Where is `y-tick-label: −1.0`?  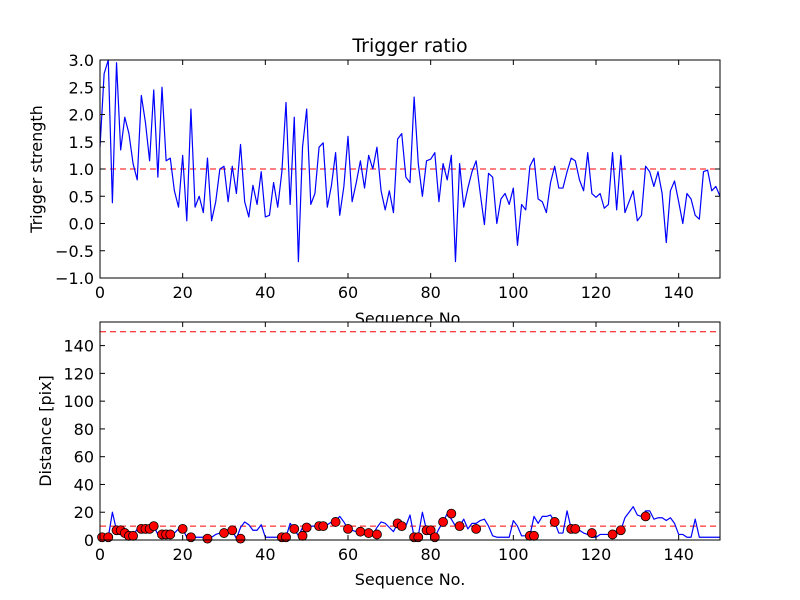 y-tick-label: −1.0 is located at coordinates (74, 278).